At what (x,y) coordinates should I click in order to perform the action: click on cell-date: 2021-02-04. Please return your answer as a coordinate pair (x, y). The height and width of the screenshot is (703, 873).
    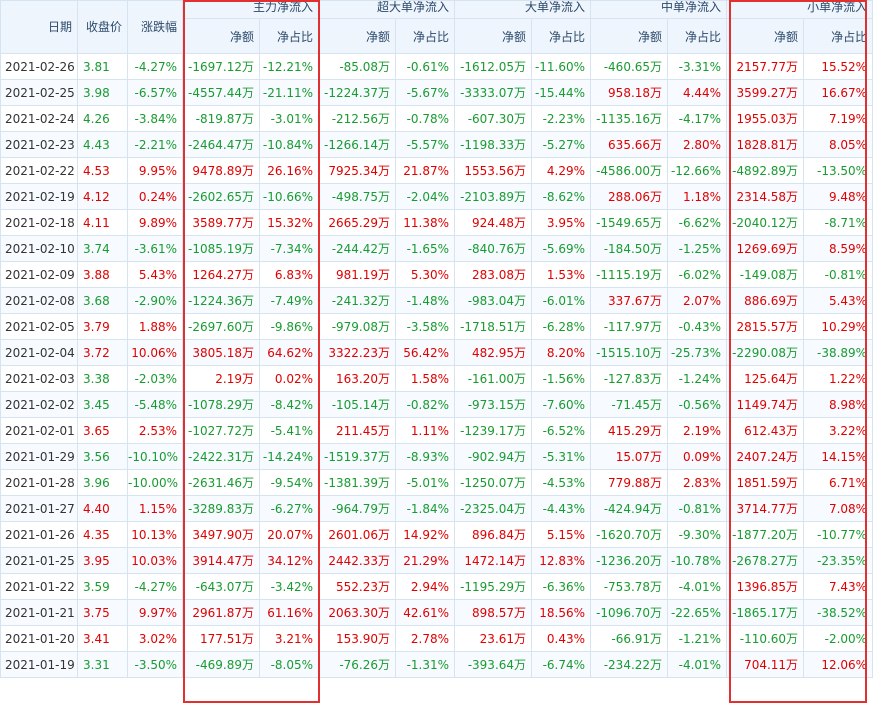
    Looking at the image, I should click on (39, 352).